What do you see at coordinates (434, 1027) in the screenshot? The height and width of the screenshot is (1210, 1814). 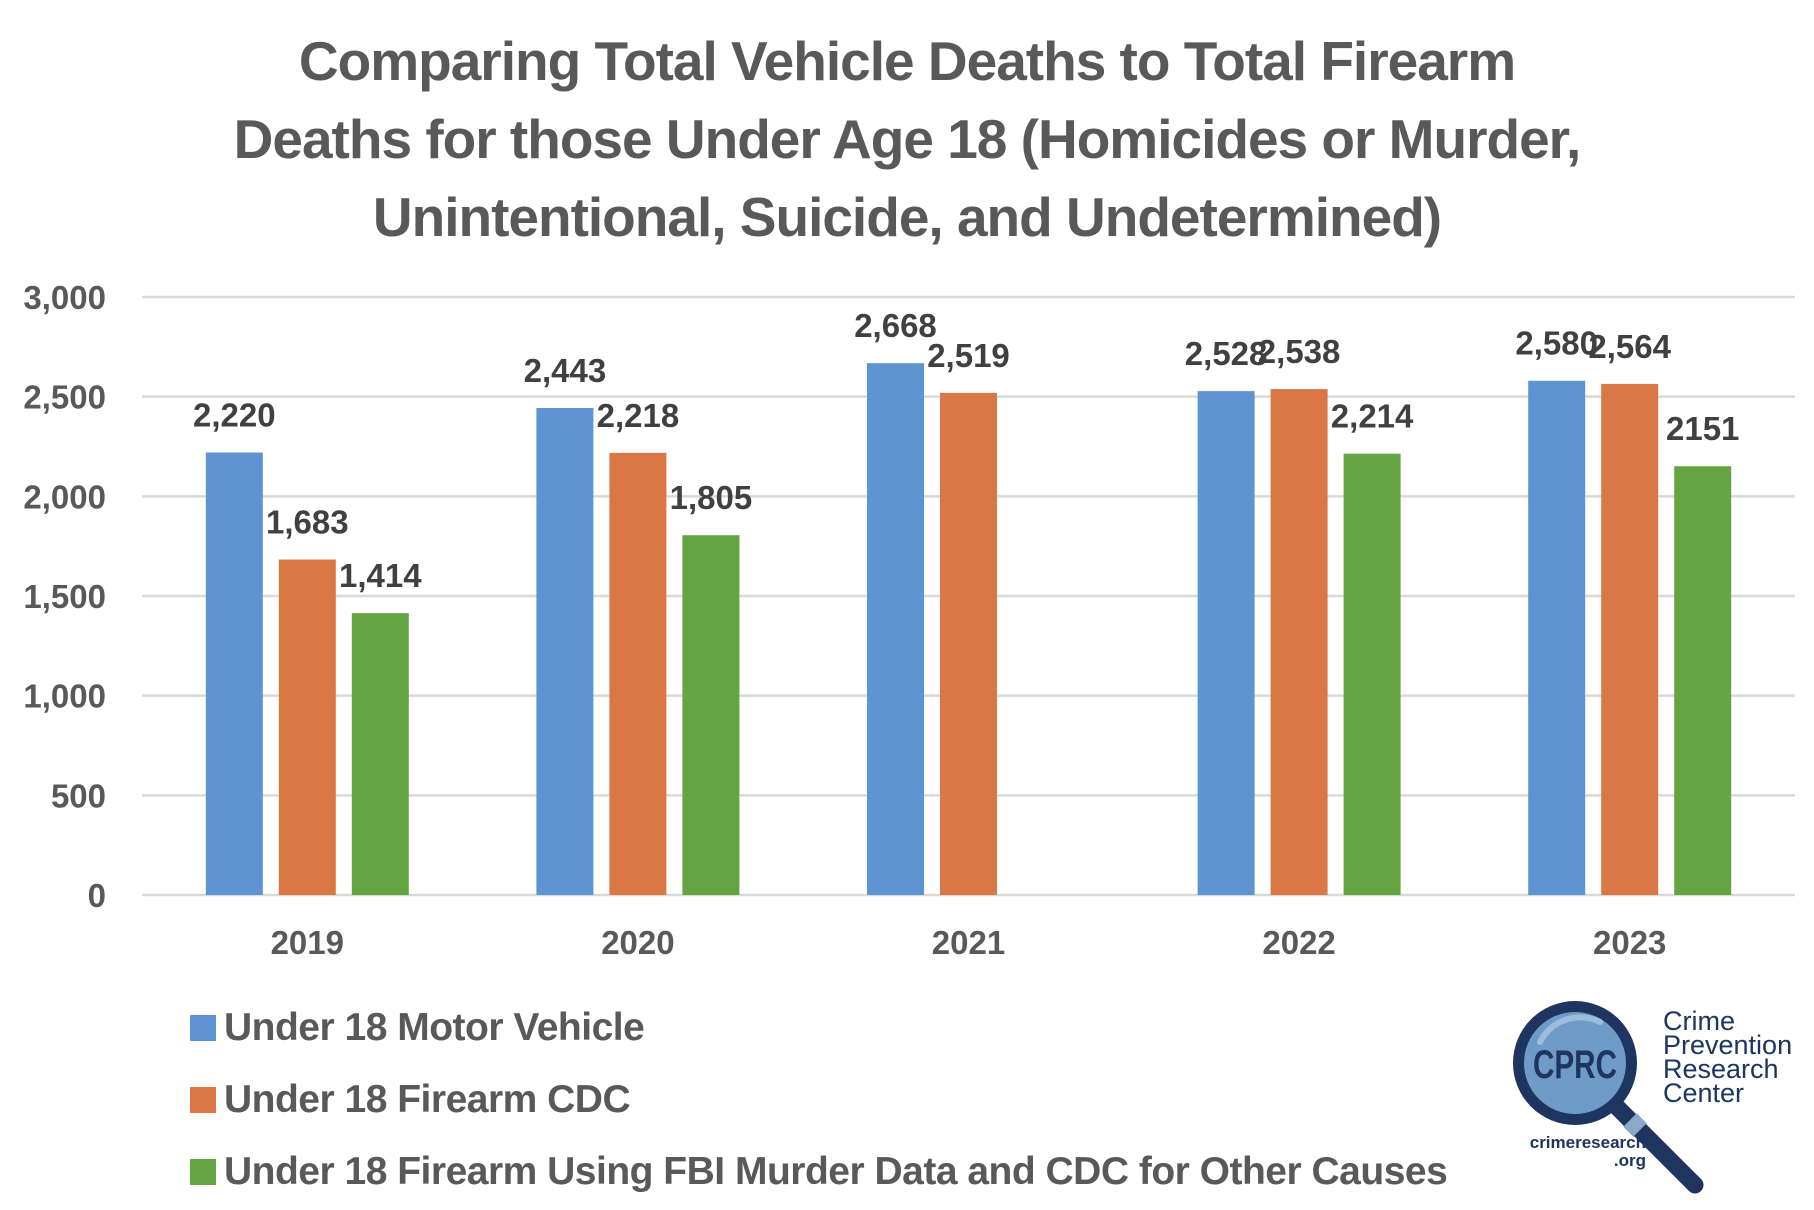 I see `legend-label-motor-vehicle: Under 18 Motor Vehicle` at bounding box center [434, 1027].